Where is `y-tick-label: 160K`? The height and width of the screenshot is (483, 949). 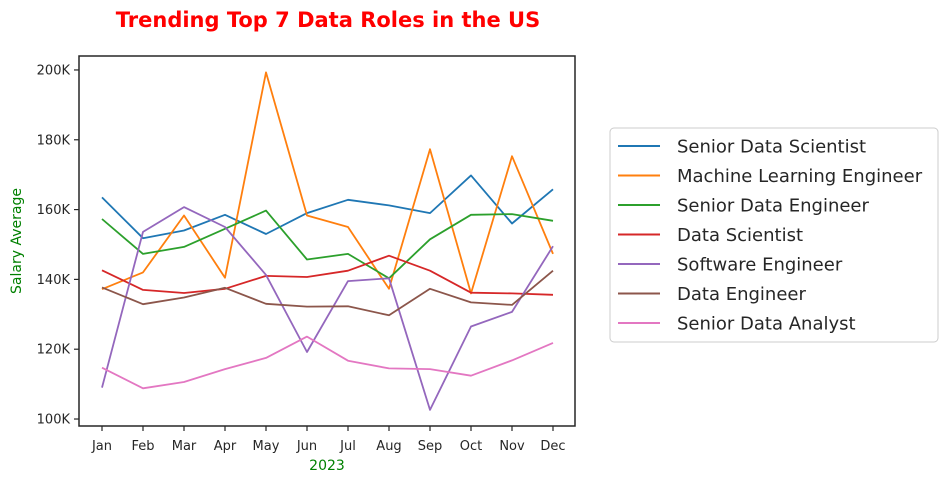
y-tick-label: 160K is located at coordinates (54, 210).